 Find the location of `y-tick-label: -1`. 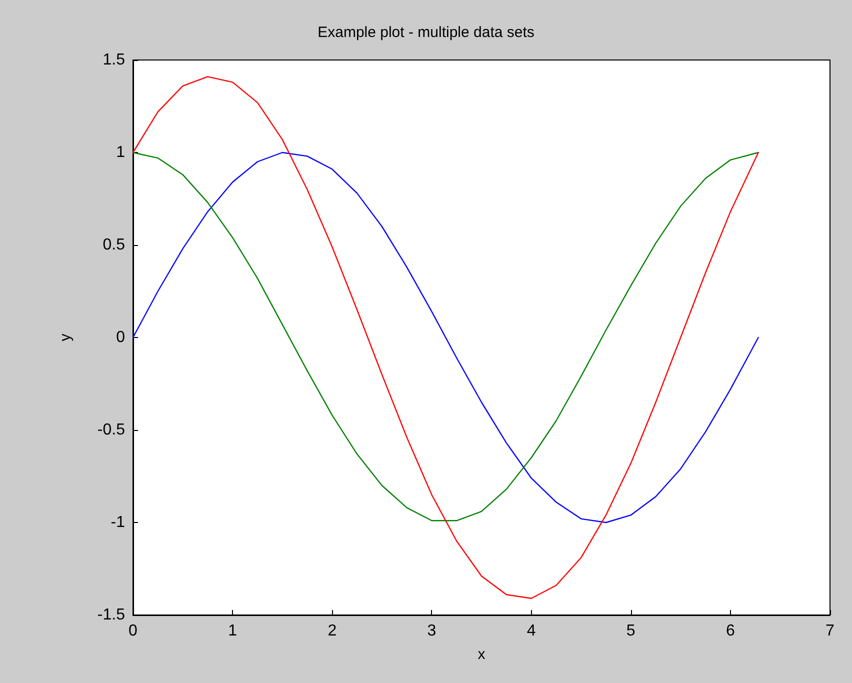

y-tick-label: -1 is located at coordinates (118, 522).